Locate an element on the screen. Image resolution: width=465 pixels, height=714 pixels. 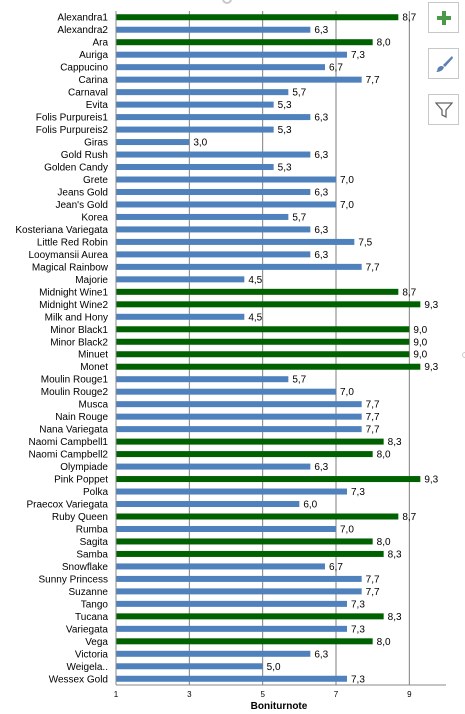
category-label: Majorie is located at coordinates (91, 280).